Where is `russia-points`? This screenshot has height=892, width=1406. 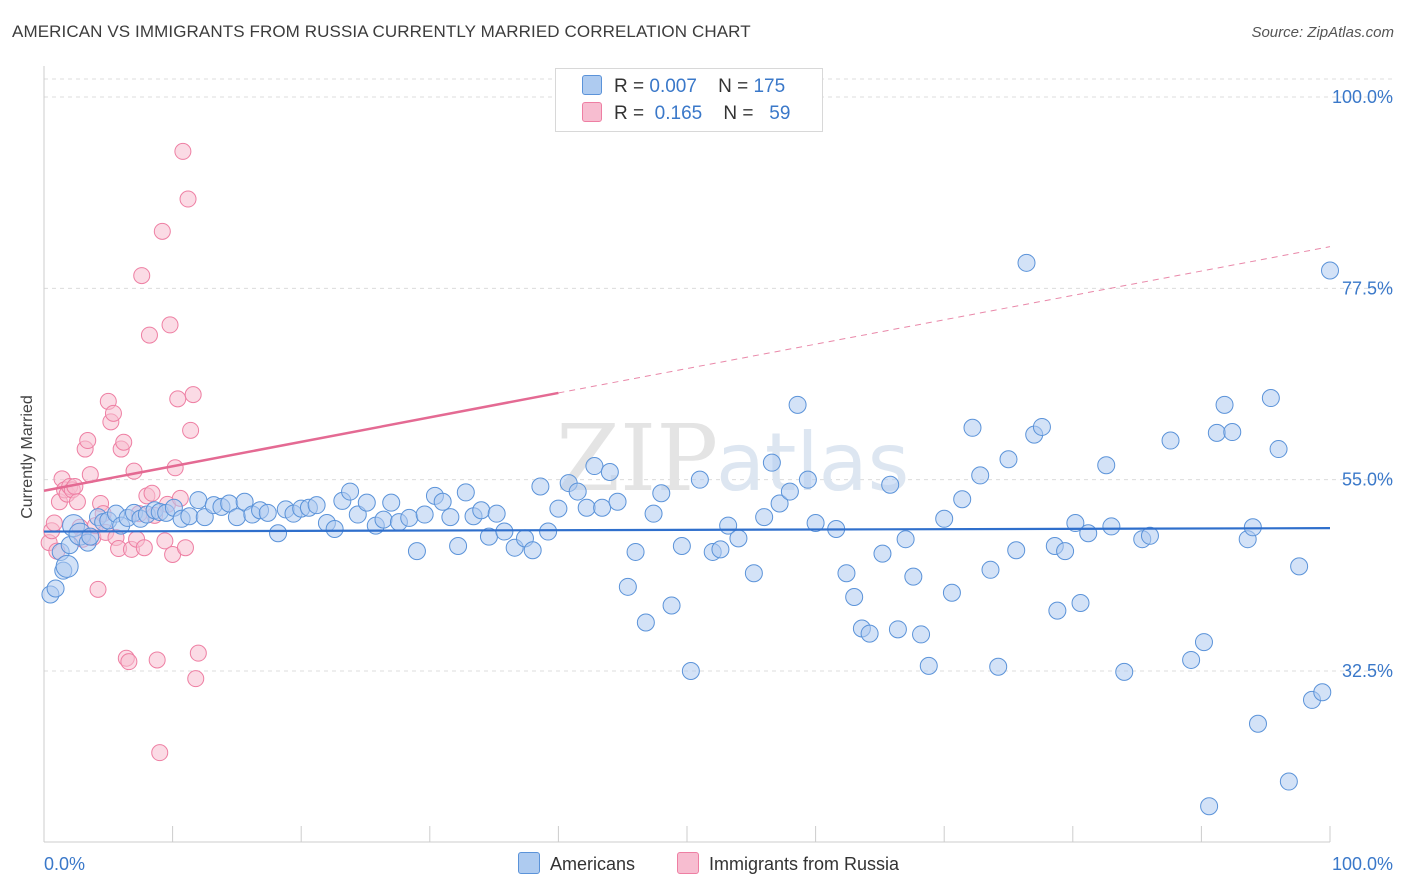 russia-points is located at coordinates (123, 452).